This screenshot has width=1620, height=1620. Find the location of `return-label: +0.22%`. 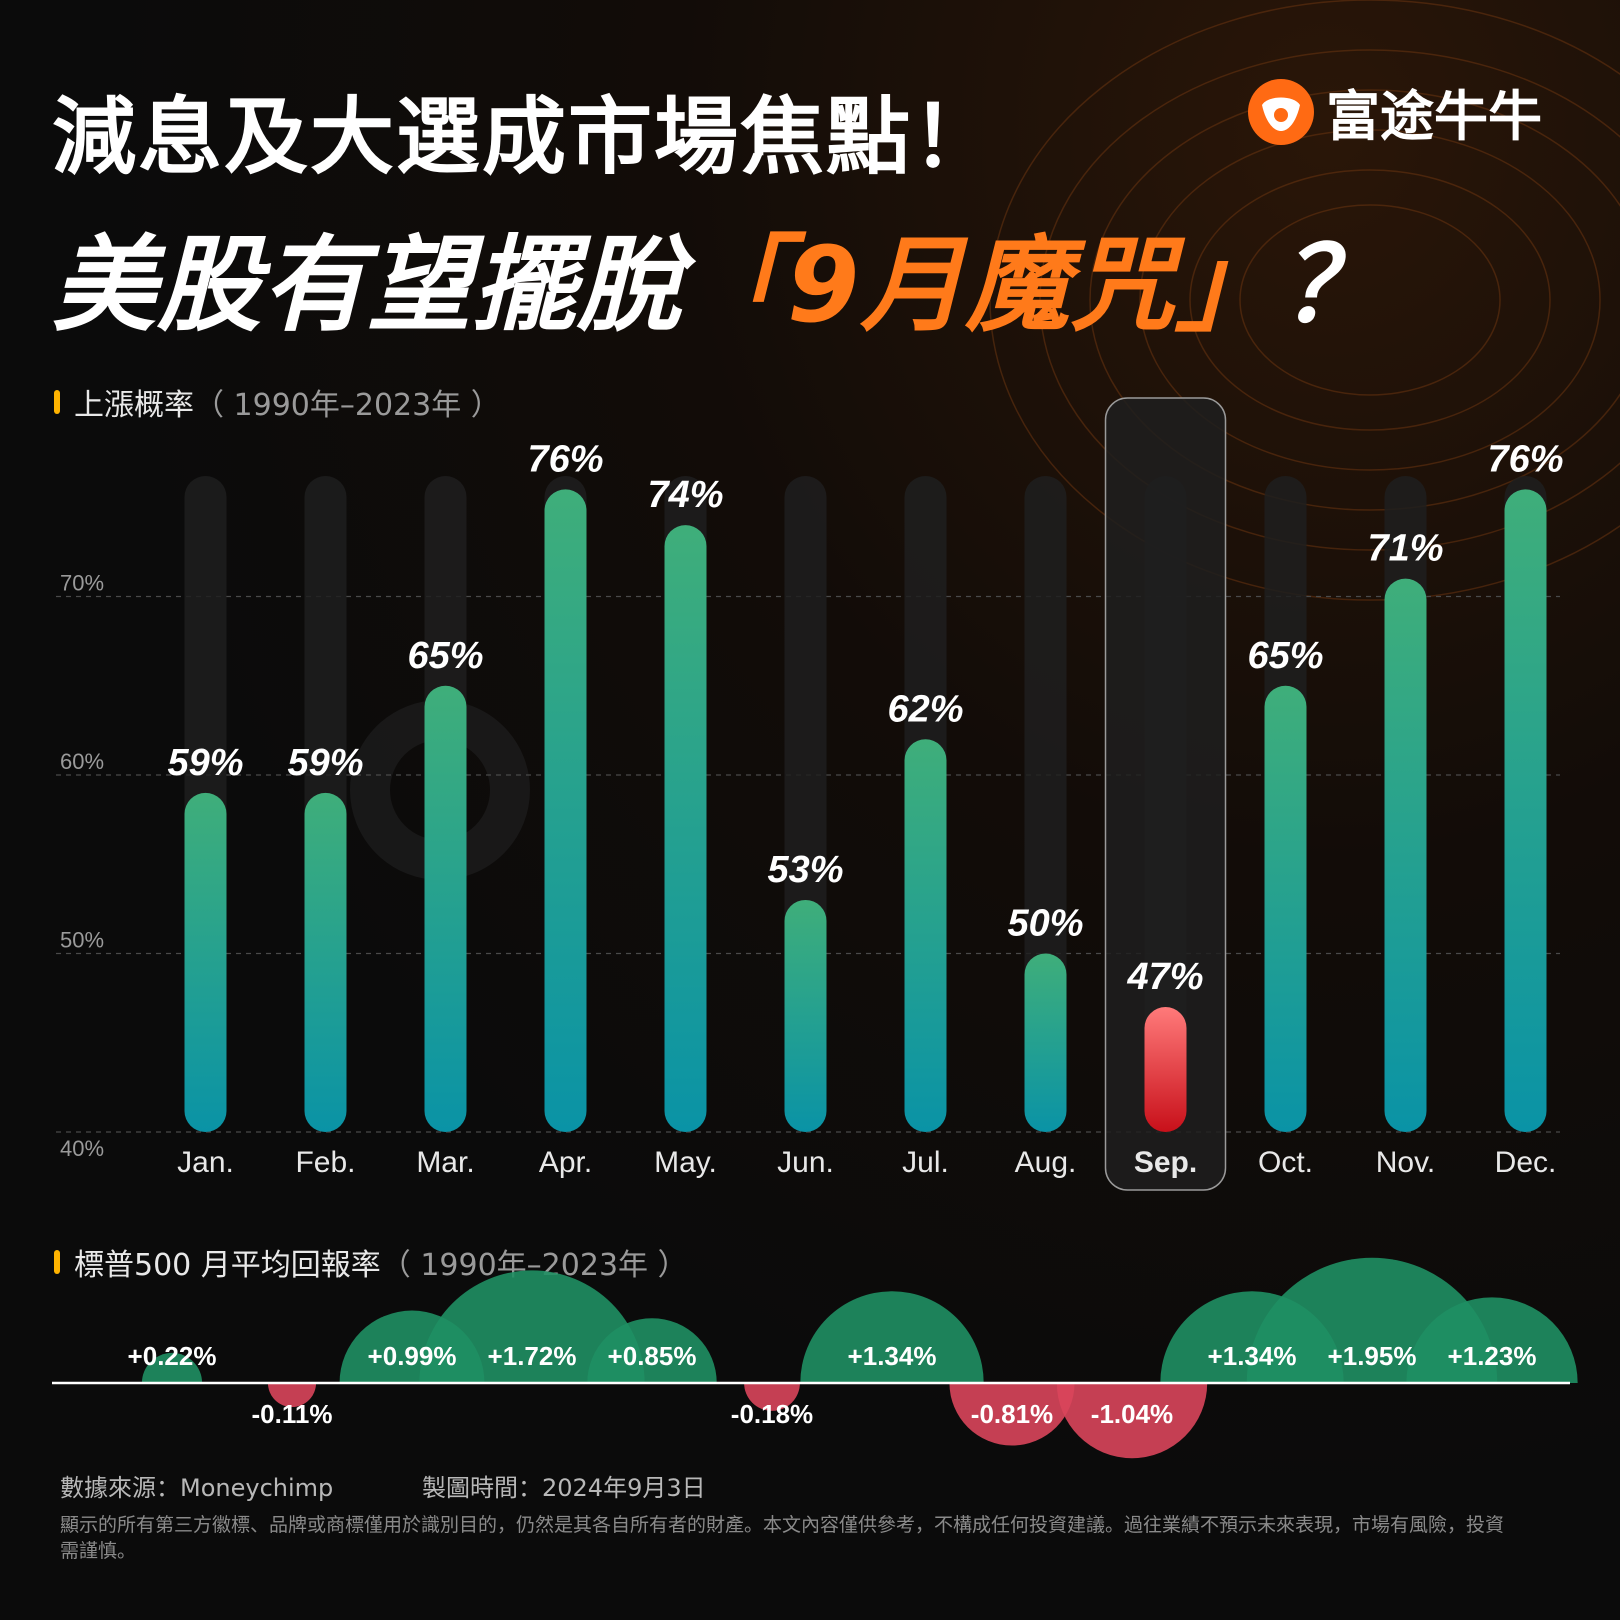

return-label: +0.22% is located at coordinates (172, 1356).